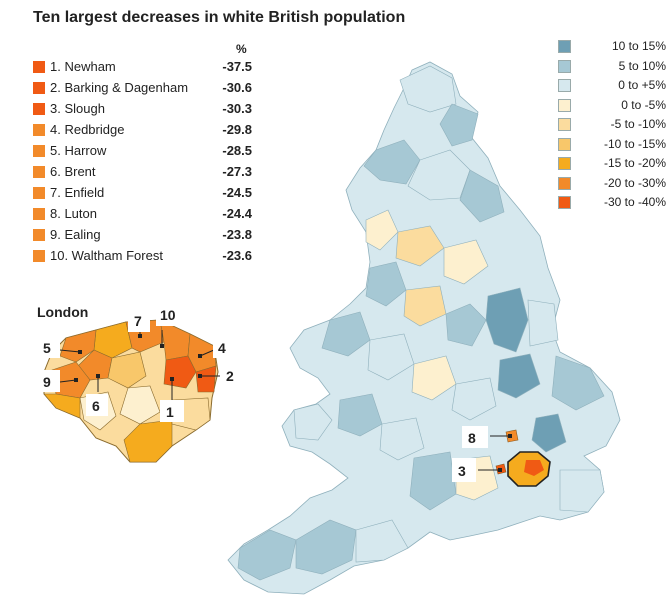 The width and height of the screenshot is (668, 611). I want to click on ranking-label: 6. Brent, so click(73, 171).